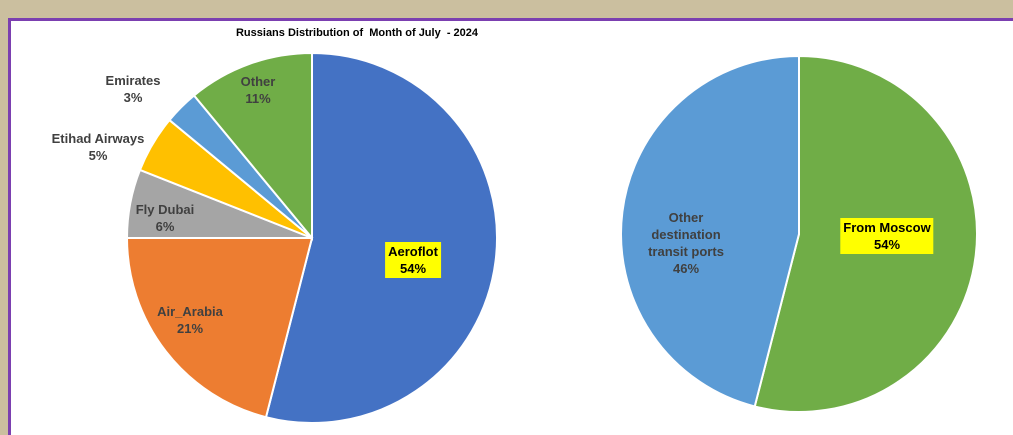  I want to click on slice-value: 11%, so click(258, 98).